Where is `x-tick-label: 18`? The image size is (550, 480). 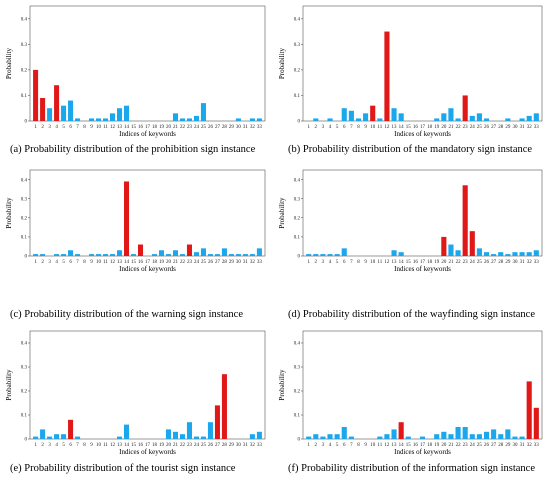
x-tick-label: 18 is located at coordinates (155, 127).